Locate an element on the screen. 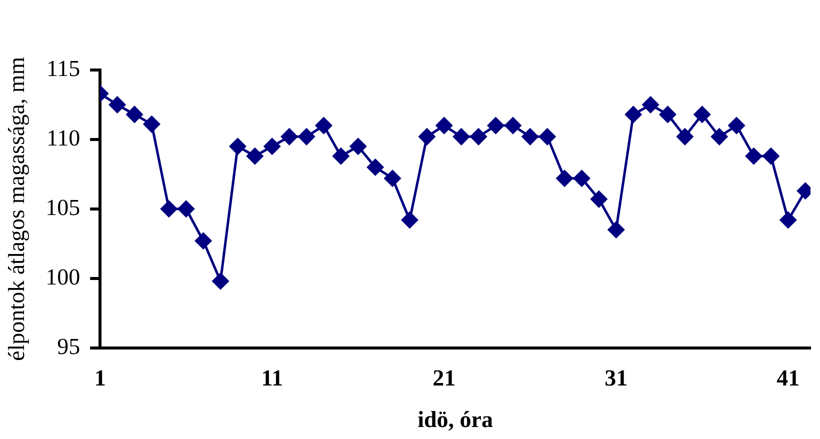 This screenshot has width=820, height=439. y-tick-label: 105 is located at coordinates (63, 207).